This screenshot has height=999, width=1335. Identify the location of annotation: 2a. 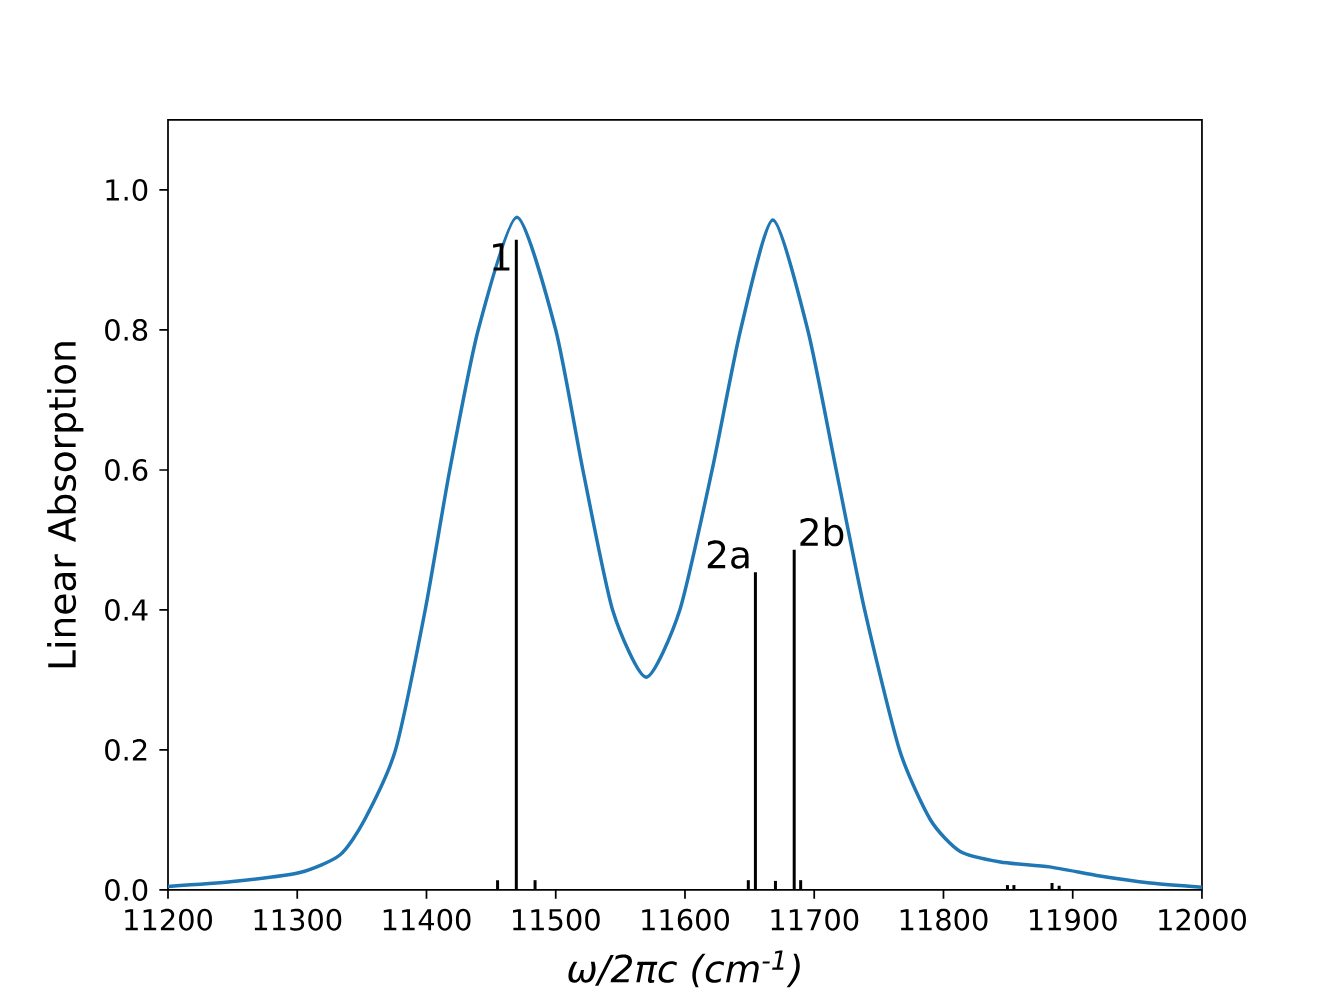
(728, 554).